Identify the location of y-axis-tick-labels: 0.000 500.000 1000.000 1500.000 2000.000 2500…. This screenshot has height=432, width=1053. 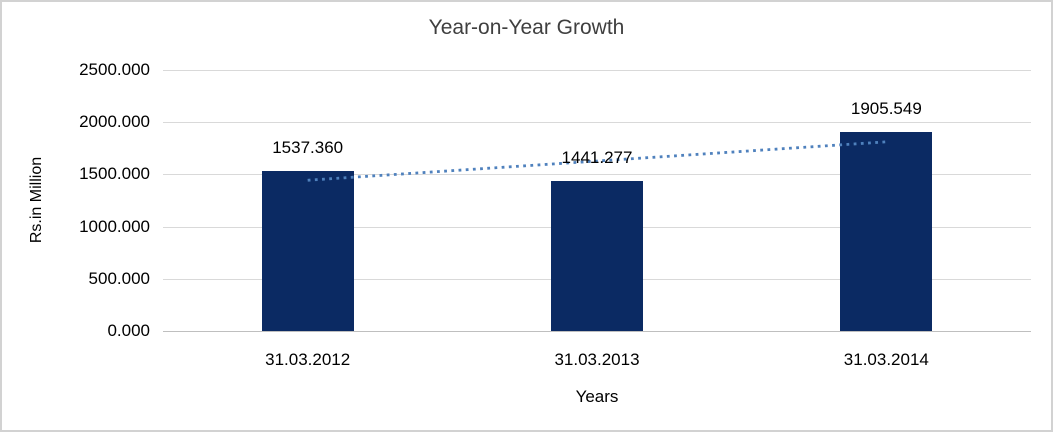
(76, 200).